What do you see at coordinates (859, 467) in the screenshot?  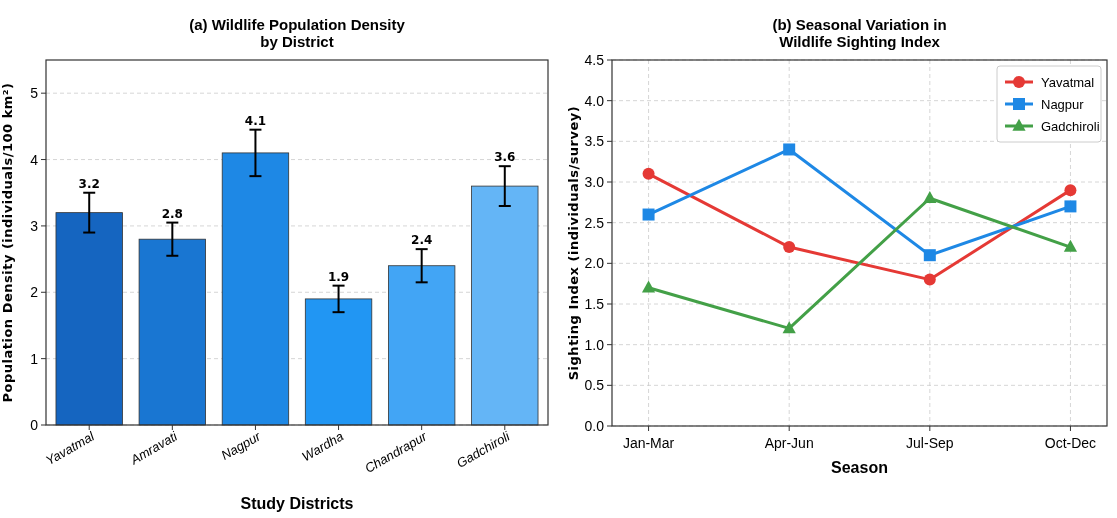 I see `x-axis-title: Season` at bounding box center [859, 467].